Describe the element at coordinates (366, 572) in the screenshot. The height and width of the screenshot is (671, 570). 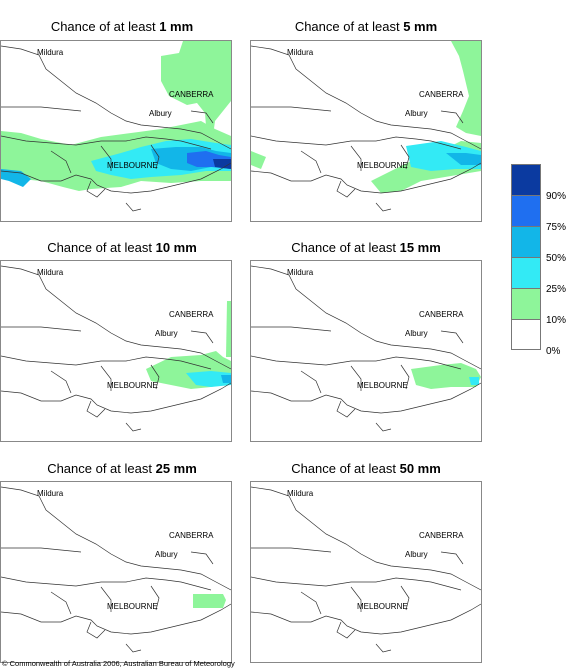
I see `map-50mm: Mildura CANBERRA Albury MELBOURNE` at that location.